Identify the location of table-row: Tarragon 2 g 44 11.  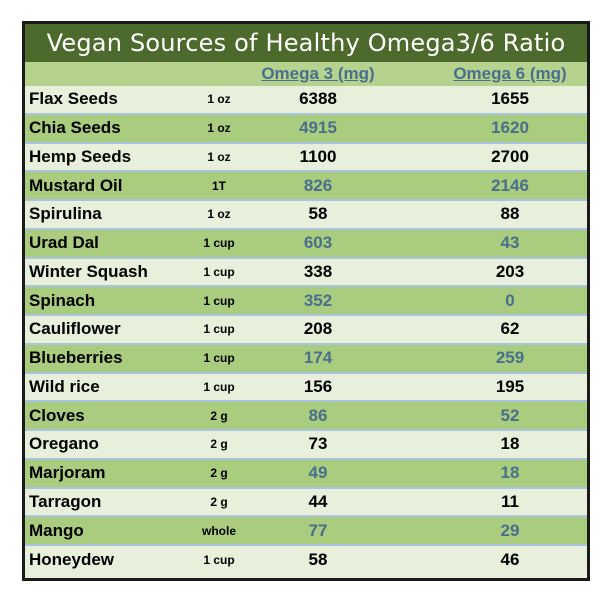
(306, 503).